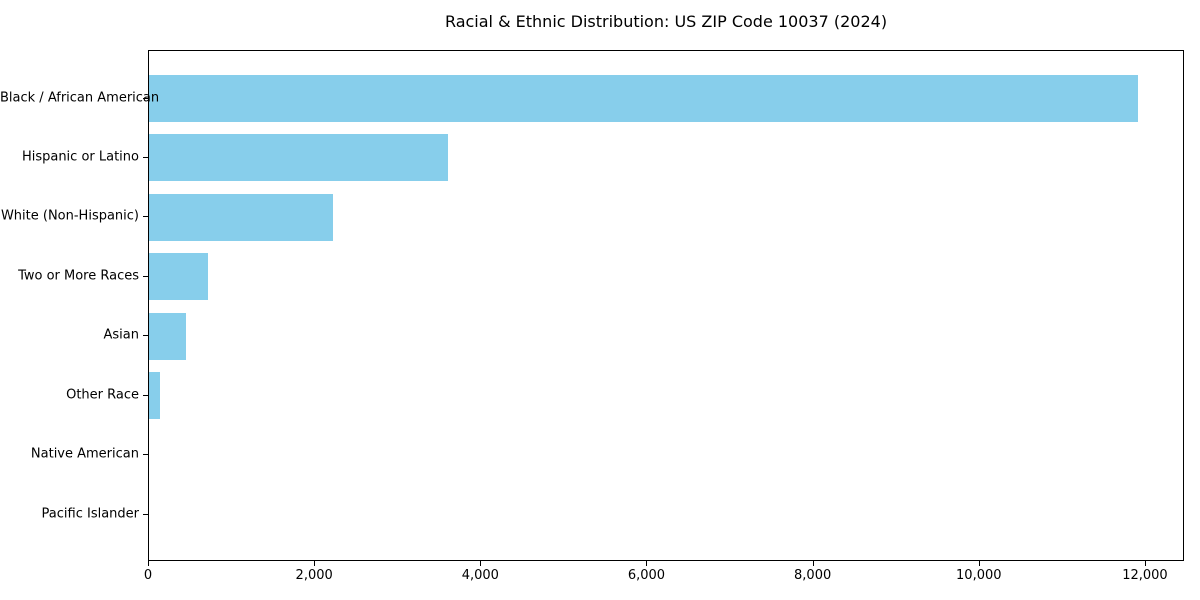 This screenshot has height=600, width=1200. I want to click on y-tick-label: White (Non-Hispanic), so click(69, 216).